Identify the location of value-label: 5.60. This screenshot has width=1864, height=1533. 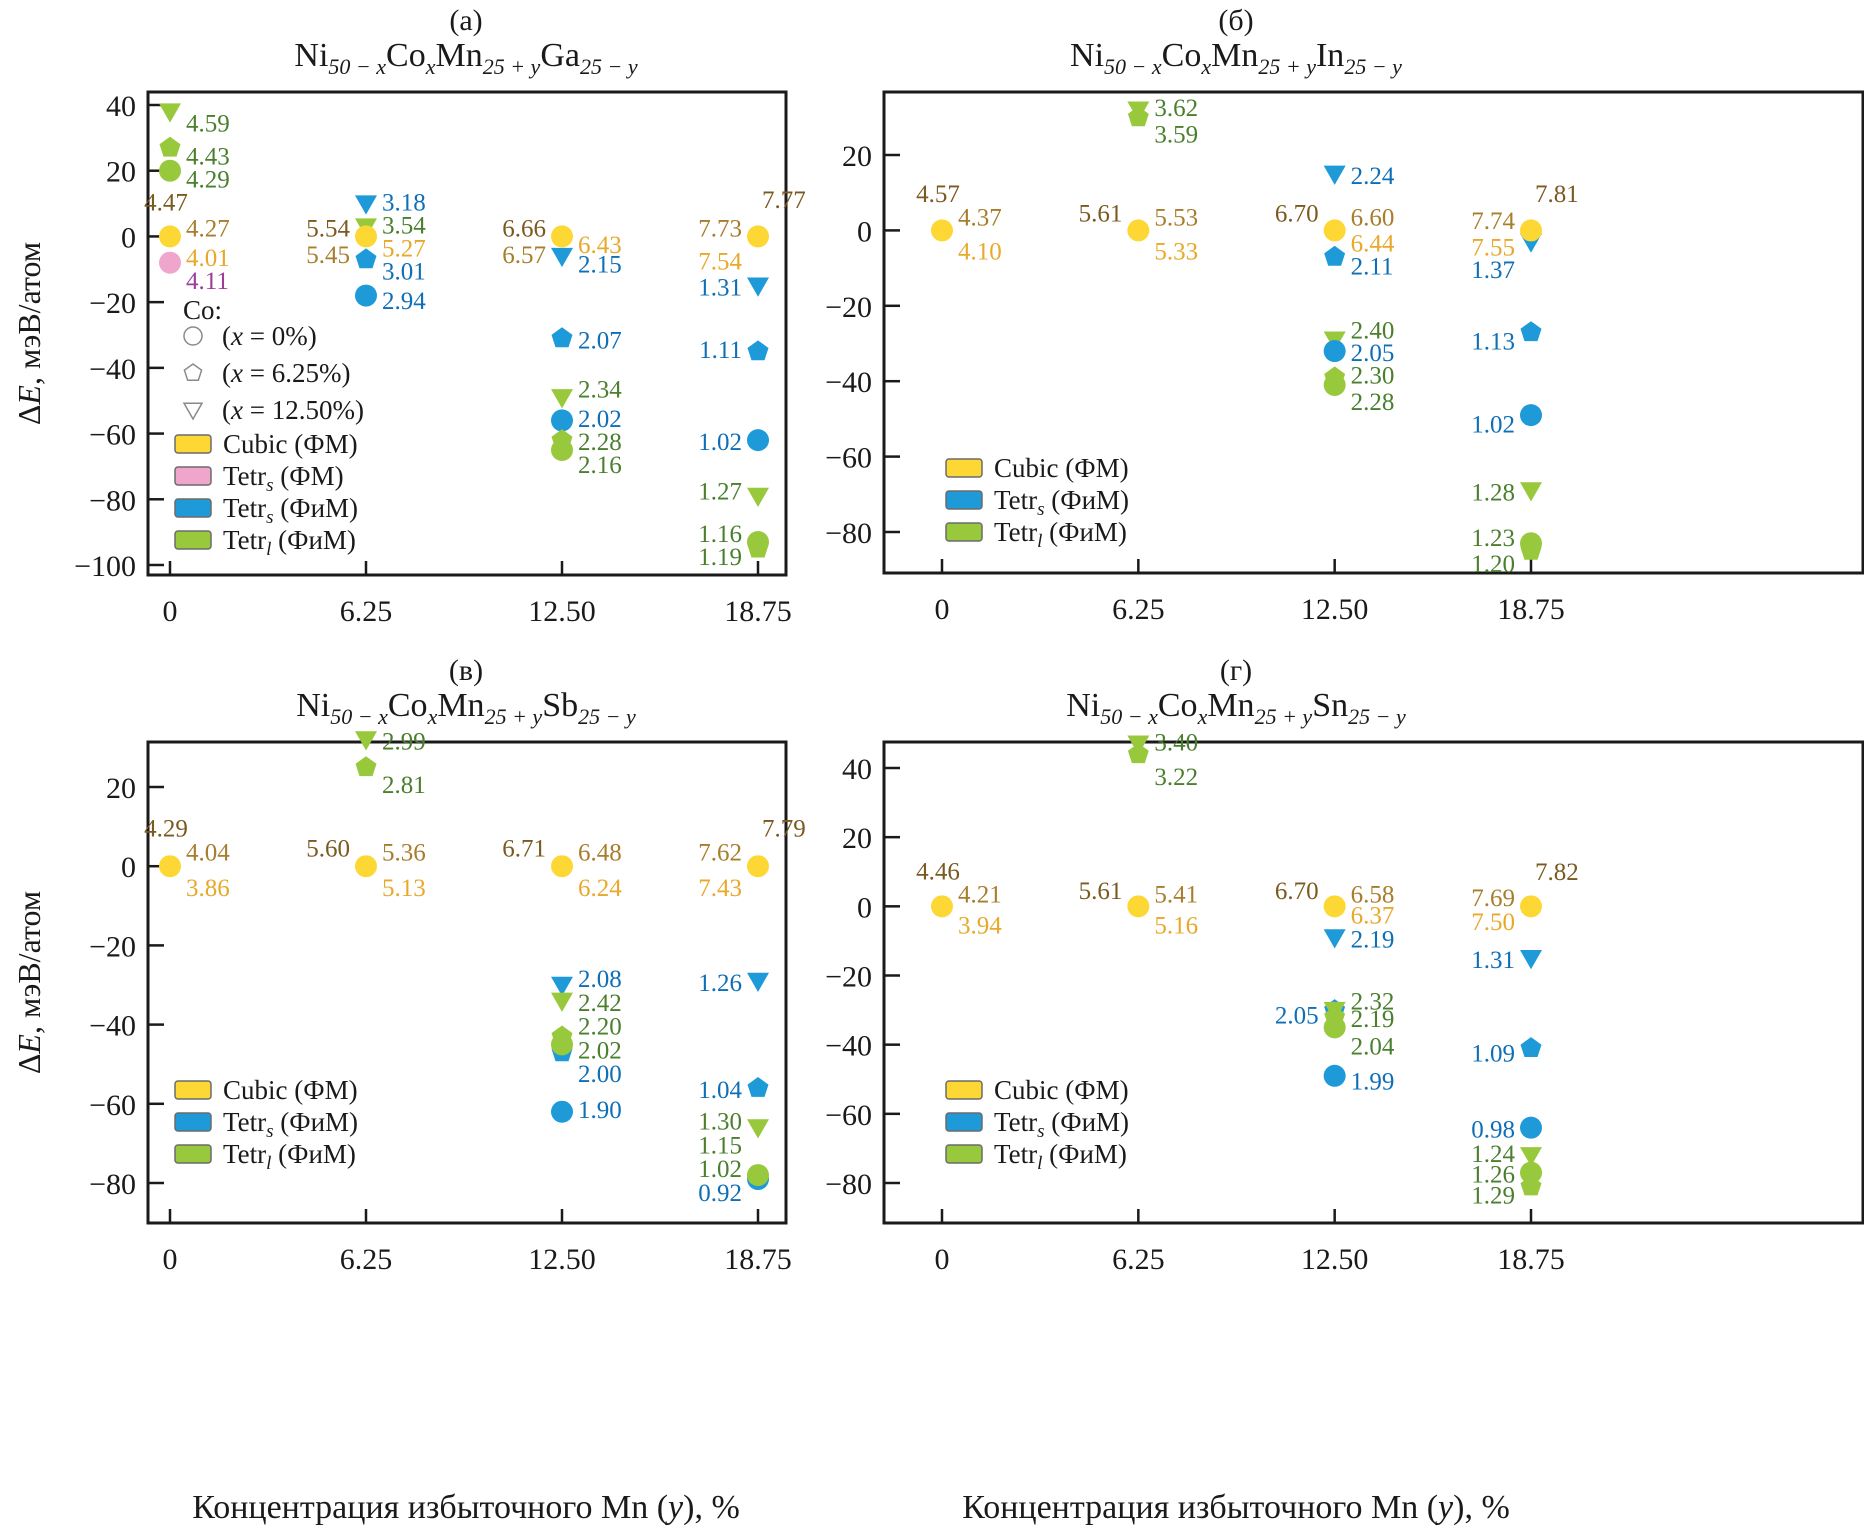
(328, 848).